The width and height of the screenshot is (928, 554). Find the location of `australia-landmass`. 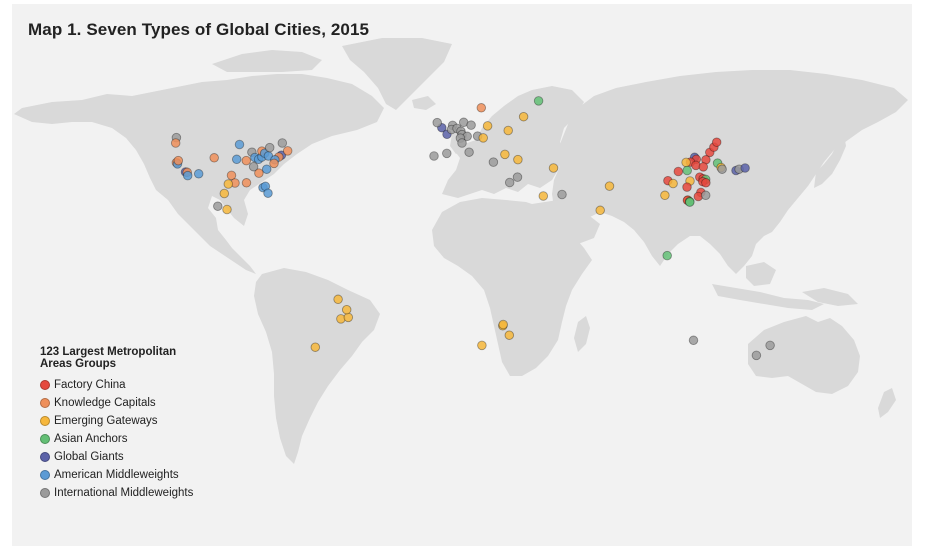

australia-landmass is located at coordinates (804, 355).